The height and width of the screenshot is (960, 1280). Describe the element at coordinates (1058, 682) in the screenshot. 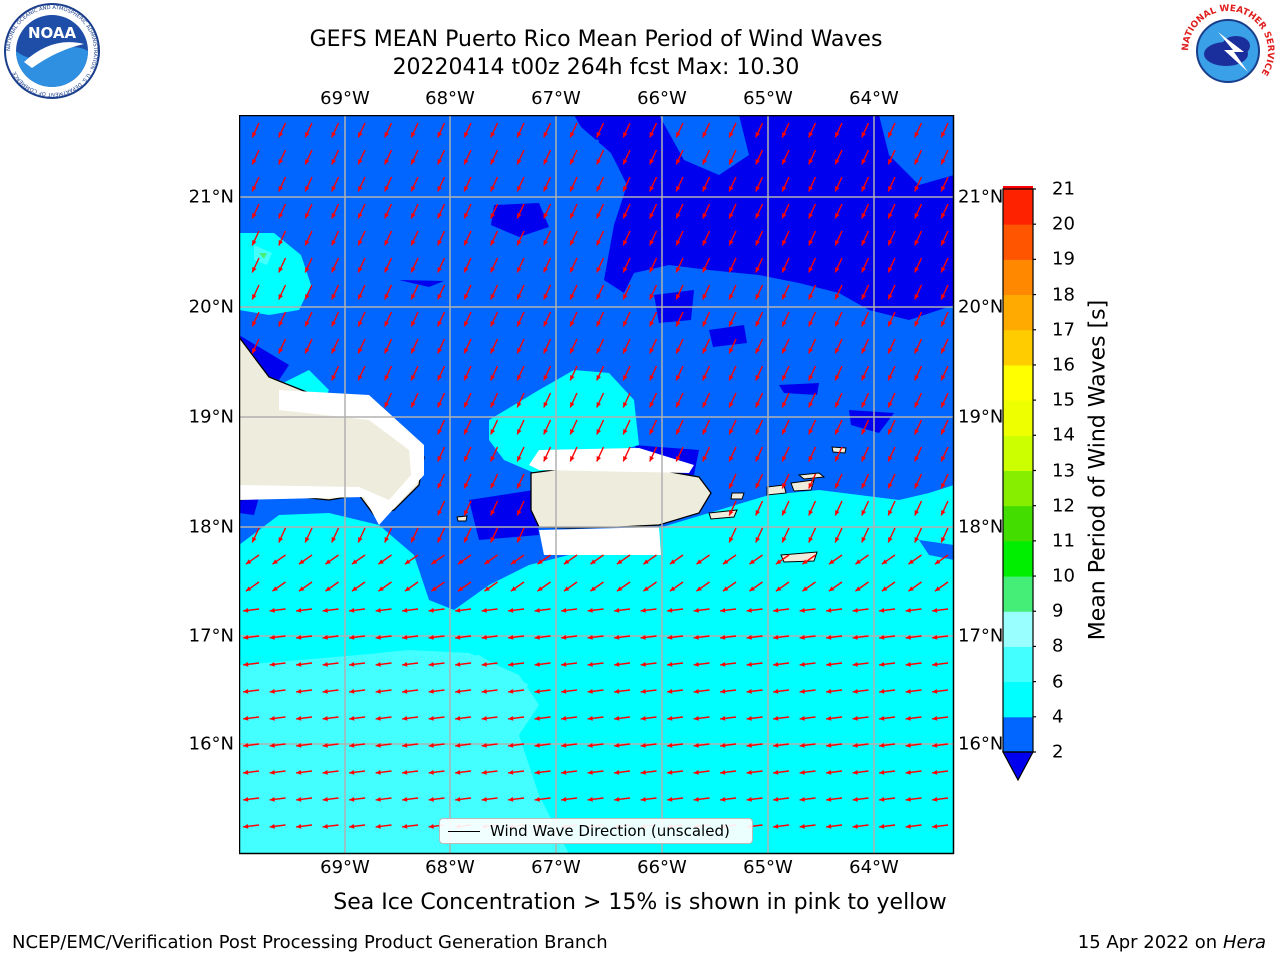

I see `colorbar-tick-label: 6` at that location.